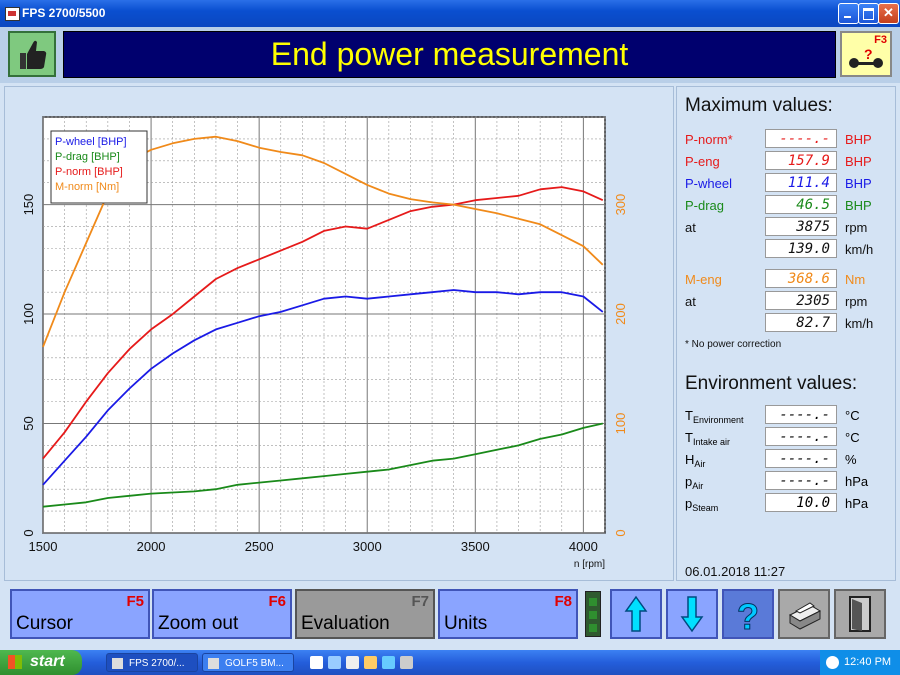 This screenshot has width=900, height=675. I want to click on help-button: ?, so click(748, 614).